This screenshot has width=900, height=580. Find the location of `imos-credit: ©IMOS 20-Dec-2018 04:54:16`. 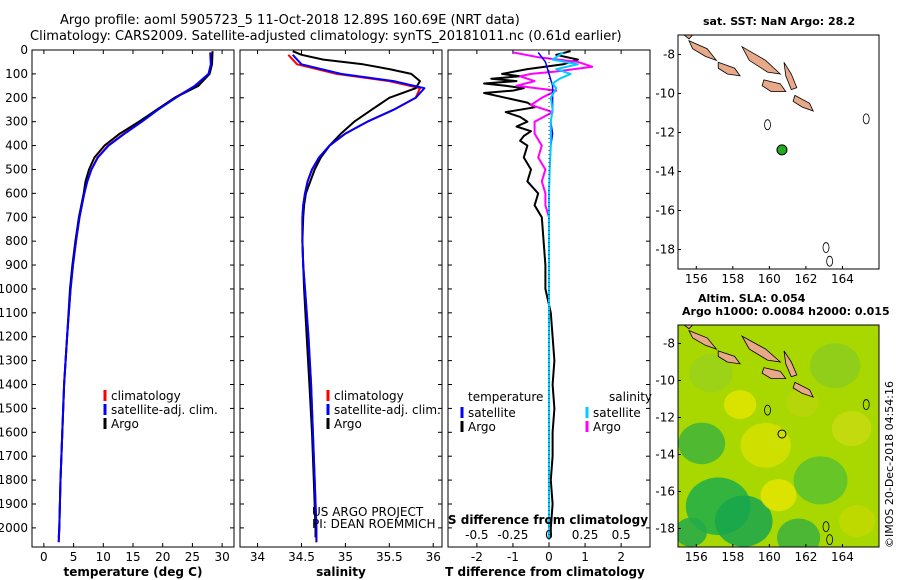

imos-credit: ©IMOS 20-Dec-2018 04:54:16 is located at coordinates (889, 464).